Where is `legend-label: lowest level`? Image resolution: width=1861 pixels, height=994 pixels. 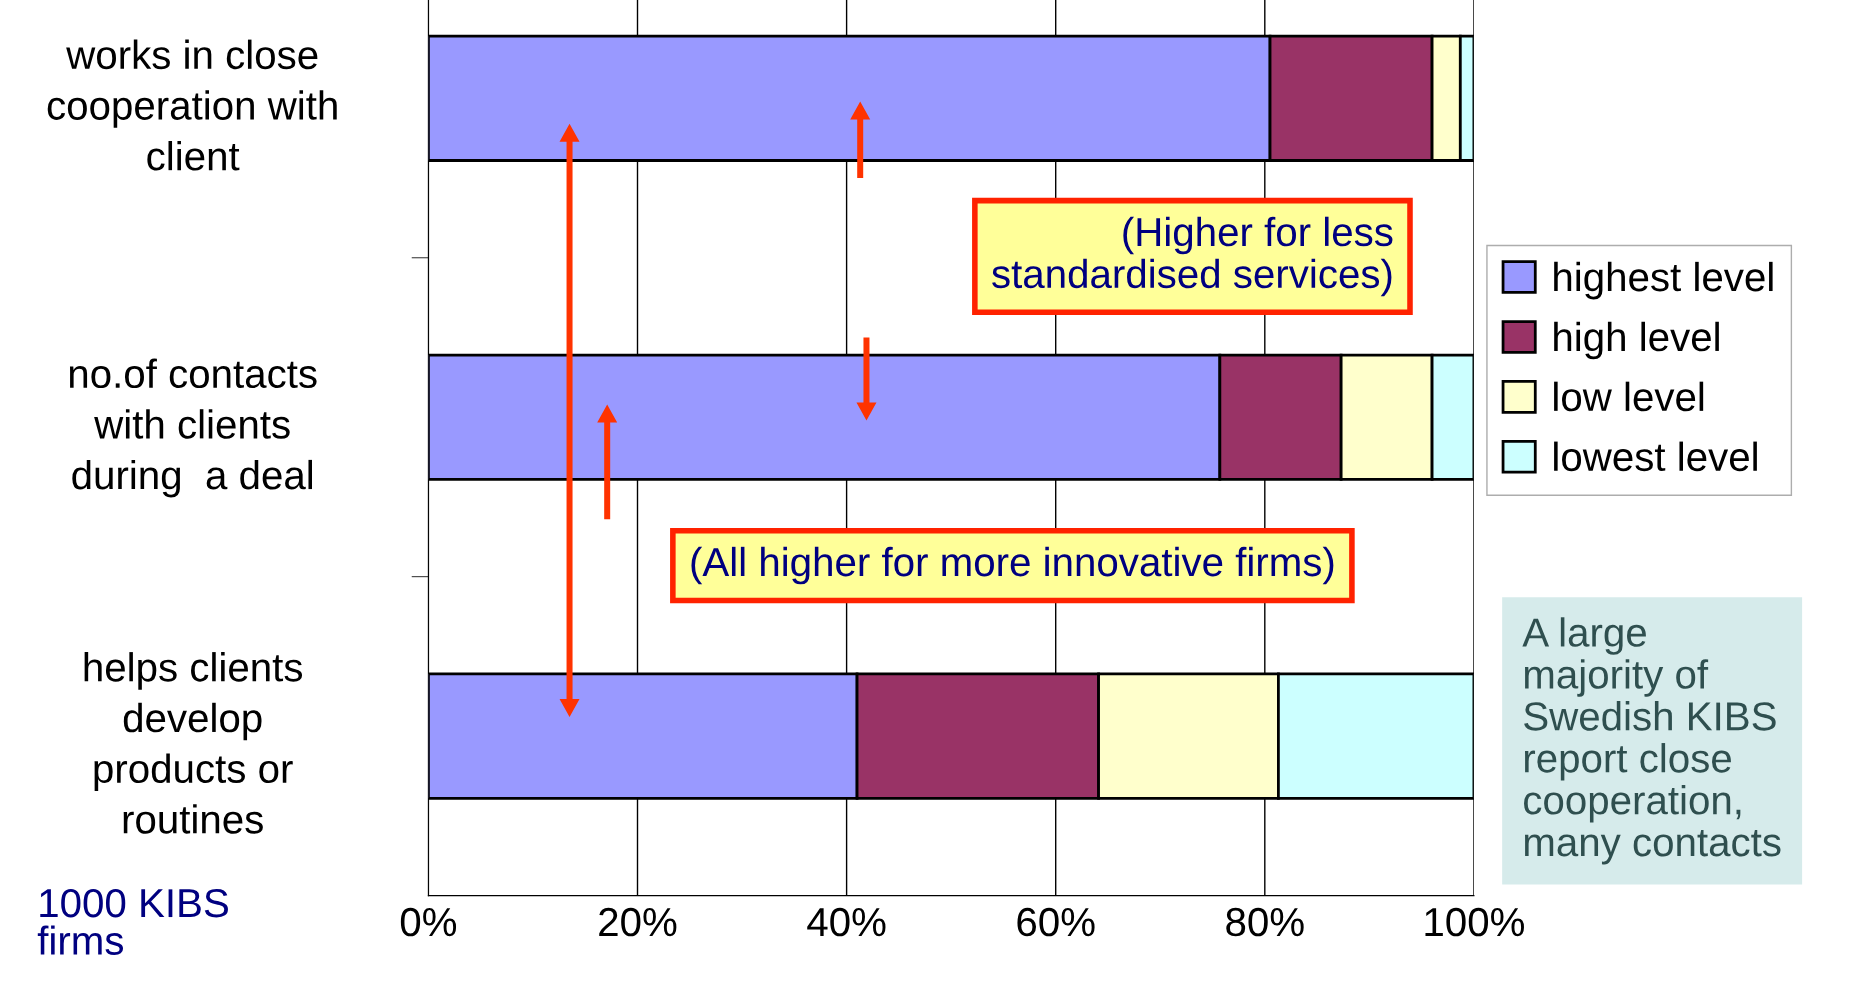 legend-label: lowest level is located at coordinates (1655, 456).